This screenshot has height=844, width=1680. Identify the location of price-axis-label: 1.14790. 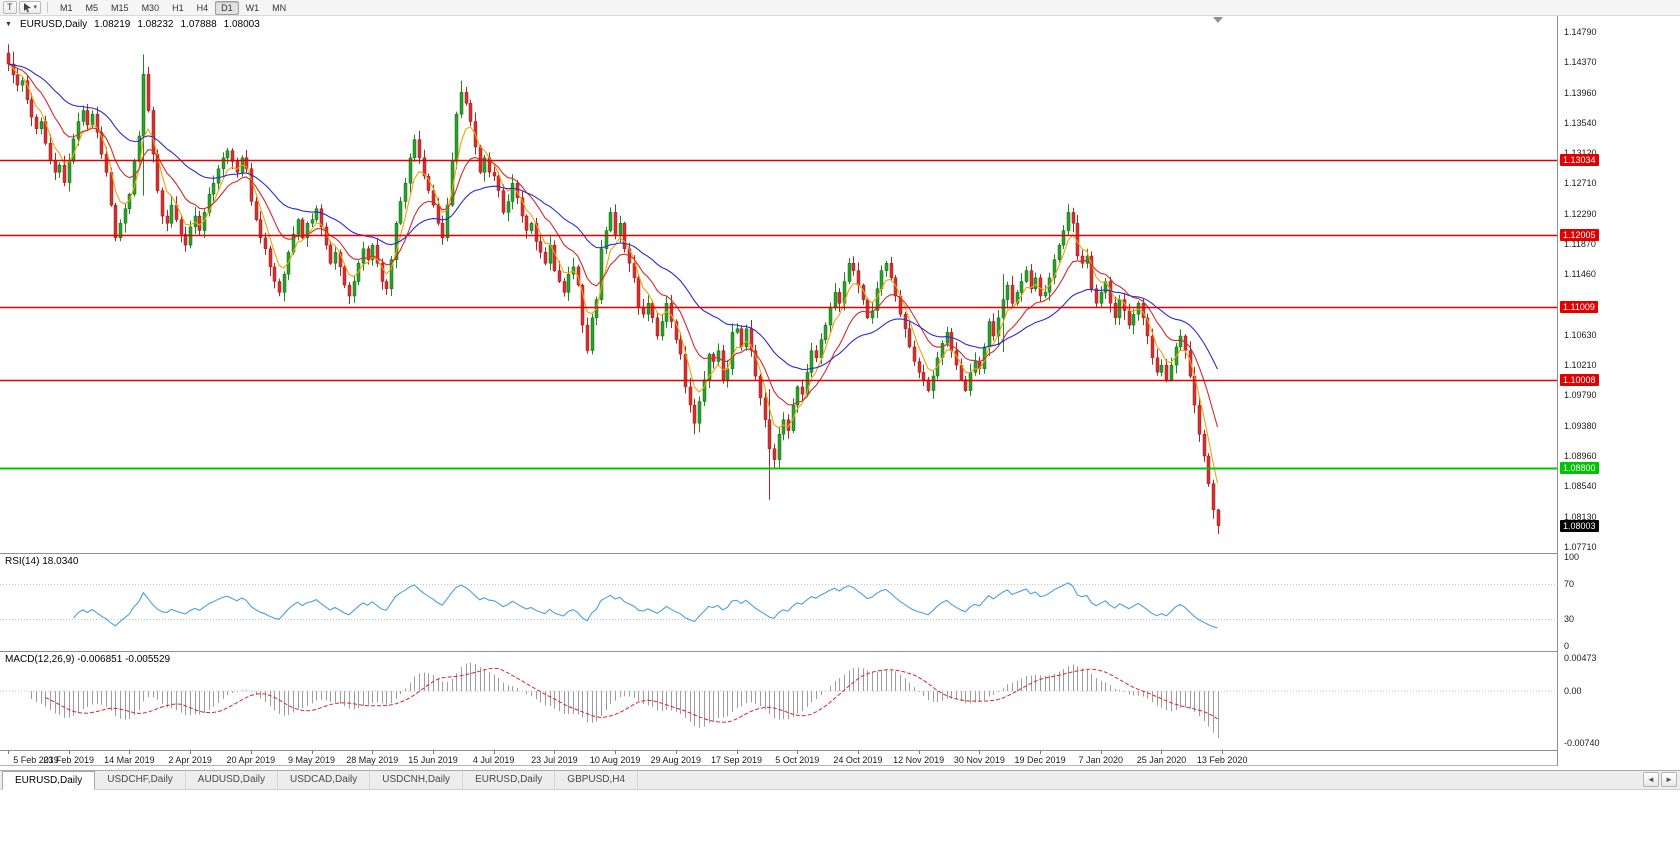
(1580, 32).